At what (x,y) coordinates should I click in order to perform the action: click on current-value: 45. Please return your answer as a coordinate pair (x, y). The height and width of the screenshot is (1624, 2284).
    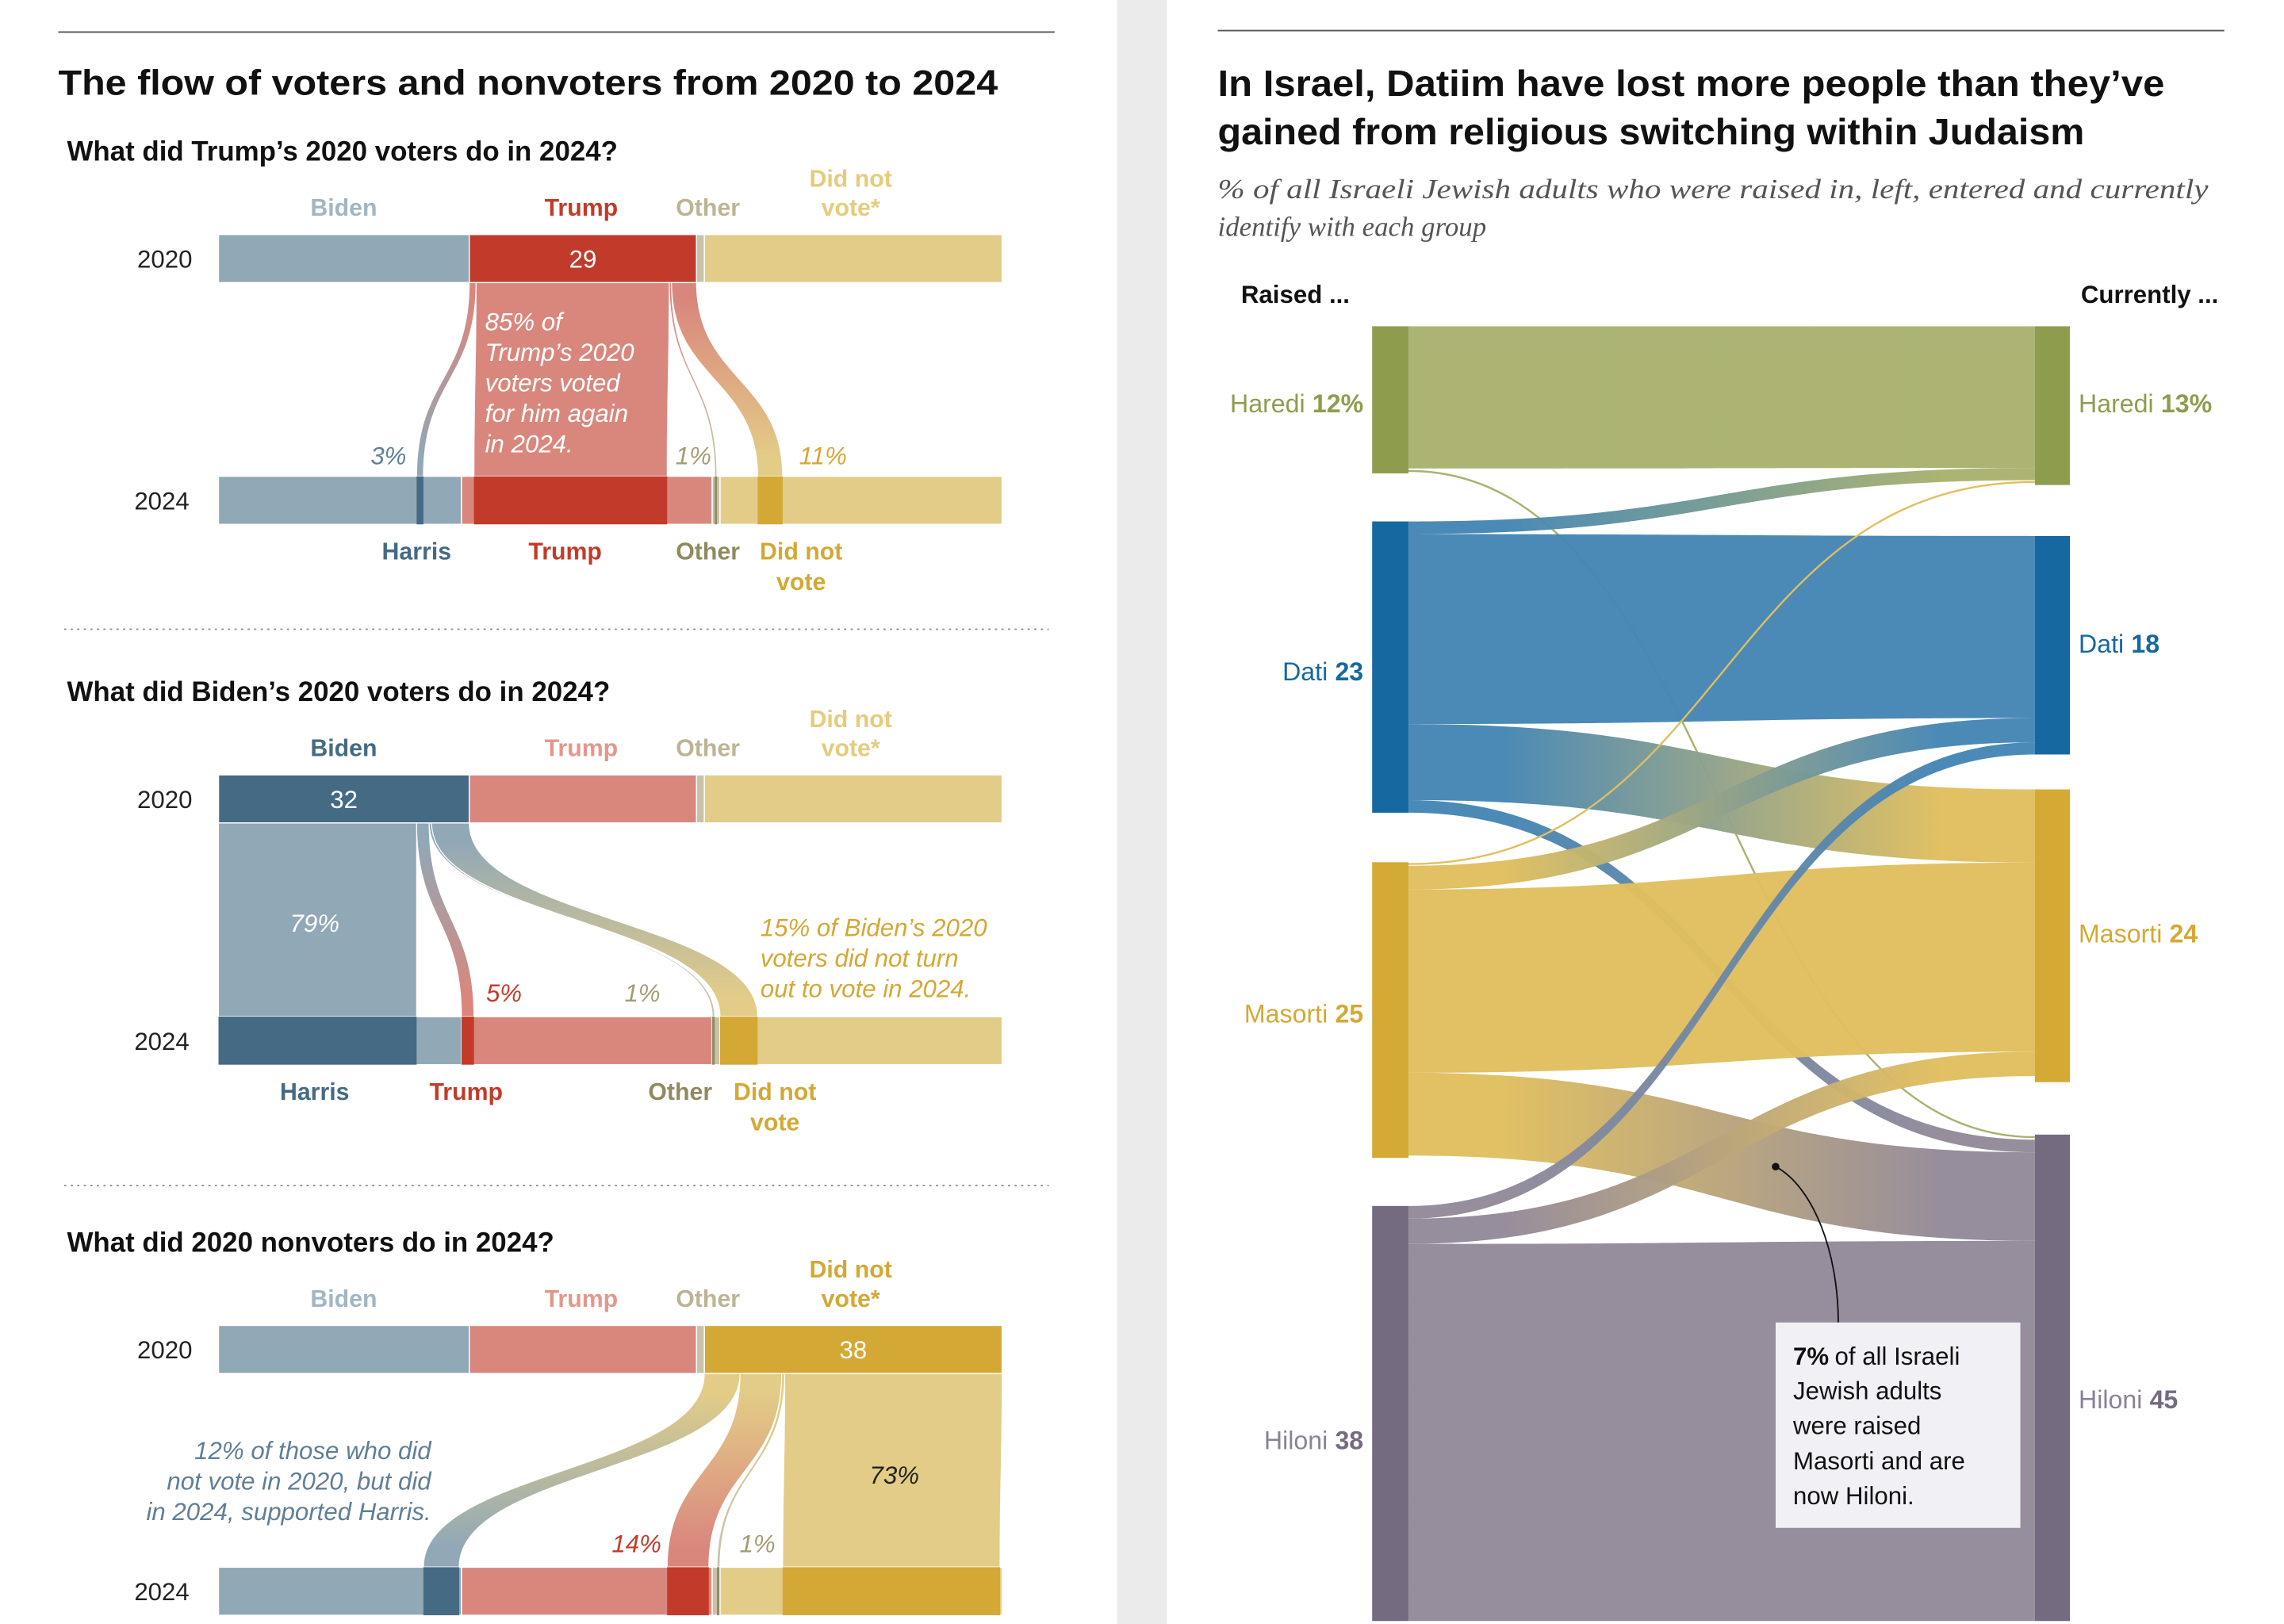
    Looking at the image, I should click on (2164, 1399).